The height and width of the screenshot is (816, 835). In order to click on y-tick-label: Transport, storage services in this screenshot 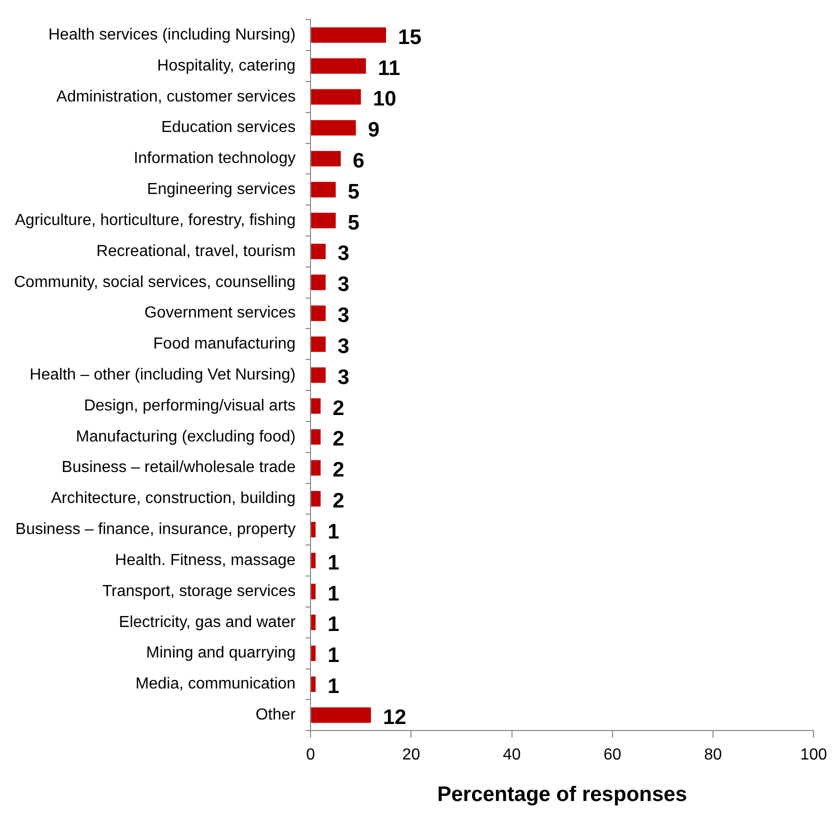, I will do `click(199, 591)`.